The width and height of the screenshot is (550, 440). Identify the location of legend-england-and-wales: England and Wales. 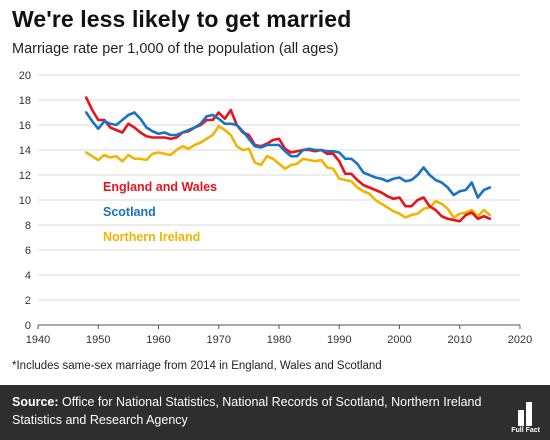
(160, 187).